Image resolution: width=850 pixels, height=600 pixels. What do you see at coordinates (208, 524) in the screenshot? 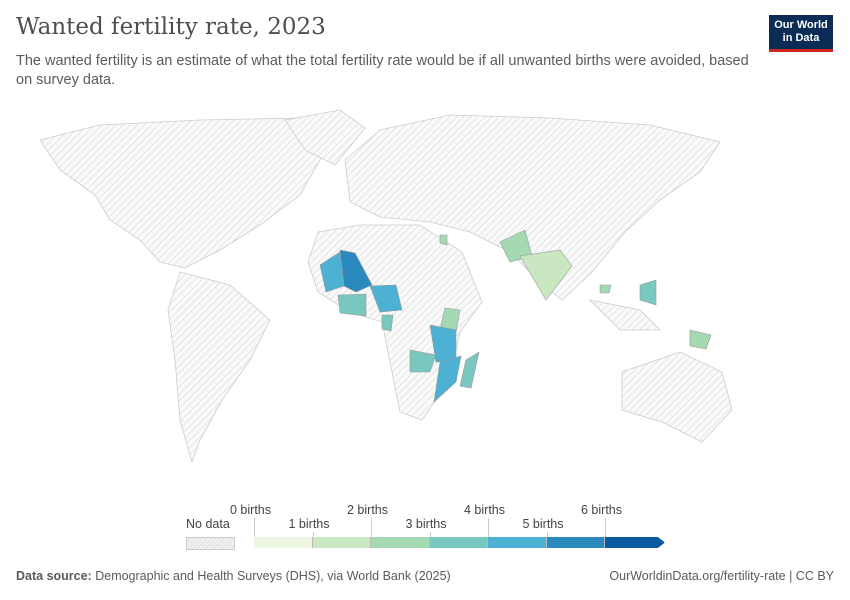
I see `legend-no-data-label: No data` at bounding box center [208, 524].